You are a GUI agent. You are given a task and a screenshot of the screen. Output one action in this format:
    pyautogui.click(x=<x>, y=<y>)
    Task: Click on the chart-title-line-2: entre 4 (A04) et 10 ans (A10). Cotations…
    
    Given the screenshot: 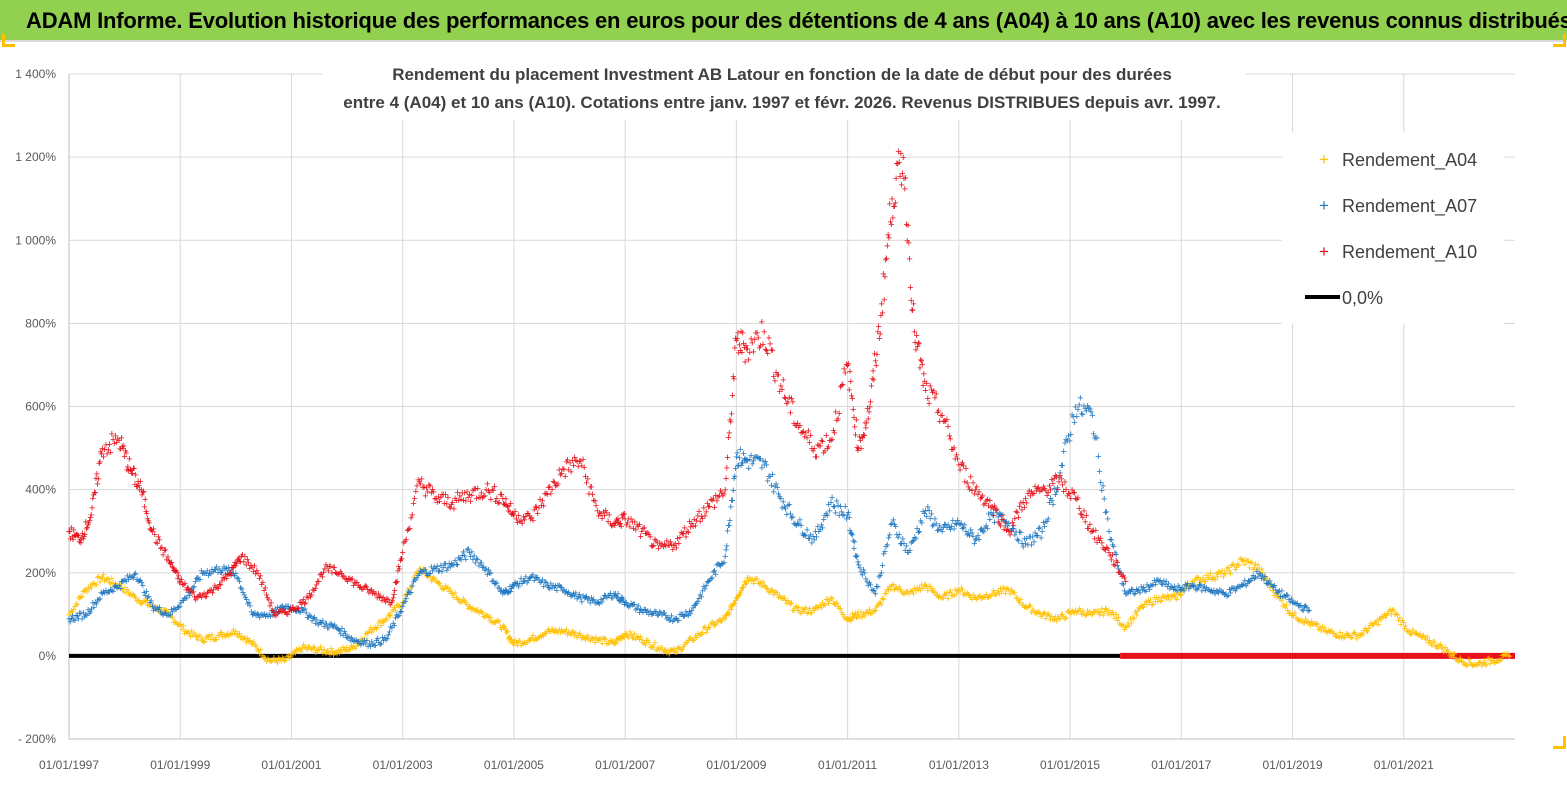 What is the action you would take?
    pyautogui.click(x=781, y=102)
    